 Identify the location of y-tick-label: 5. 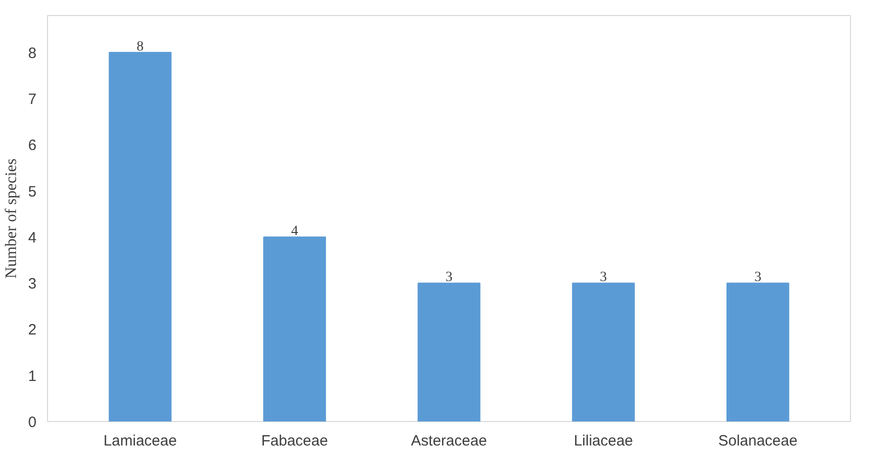
(32, 191).